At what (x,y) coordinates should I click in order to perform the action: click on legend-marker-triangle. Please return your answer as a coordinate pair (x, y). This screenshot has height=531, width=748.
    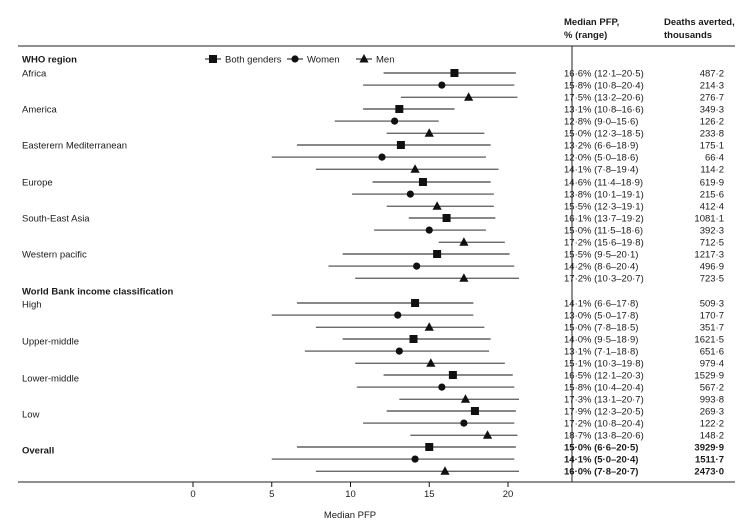
    Looking at the image, I should click on (364, 58).